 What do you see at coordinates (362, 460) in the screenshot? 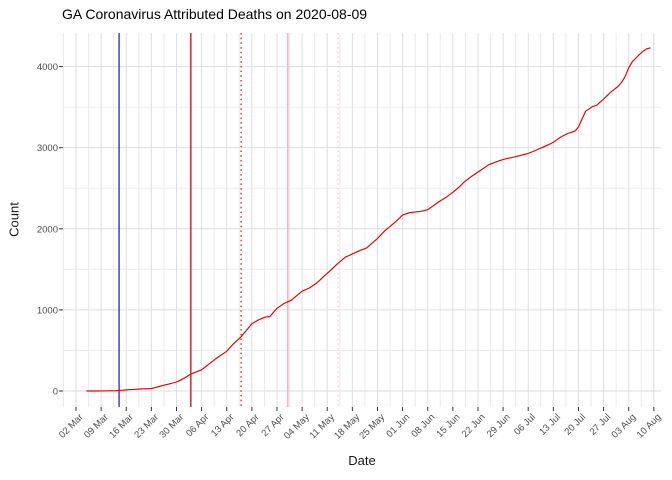
I see `x-axis-title: Date` at bounding box center [362, 460].